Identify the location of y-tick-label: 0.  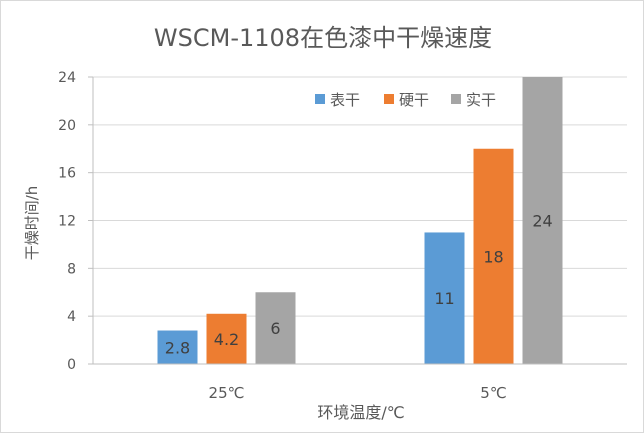
(71, 365).